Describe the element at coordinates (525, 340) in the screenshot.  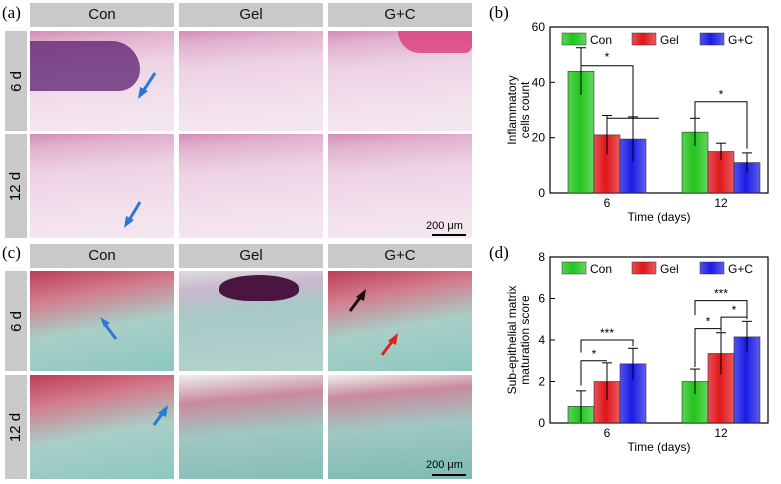
I see `y-axis-label: maturation score` at that location.